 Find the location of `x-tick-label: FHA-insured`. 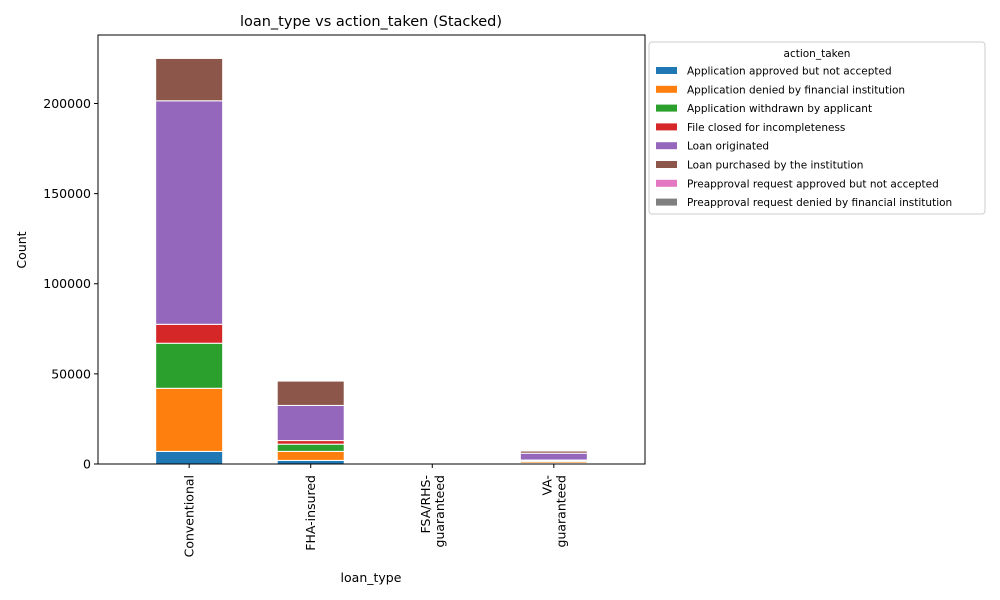

x-tick-label: FHA-insured is located at coordinates (310, 513).